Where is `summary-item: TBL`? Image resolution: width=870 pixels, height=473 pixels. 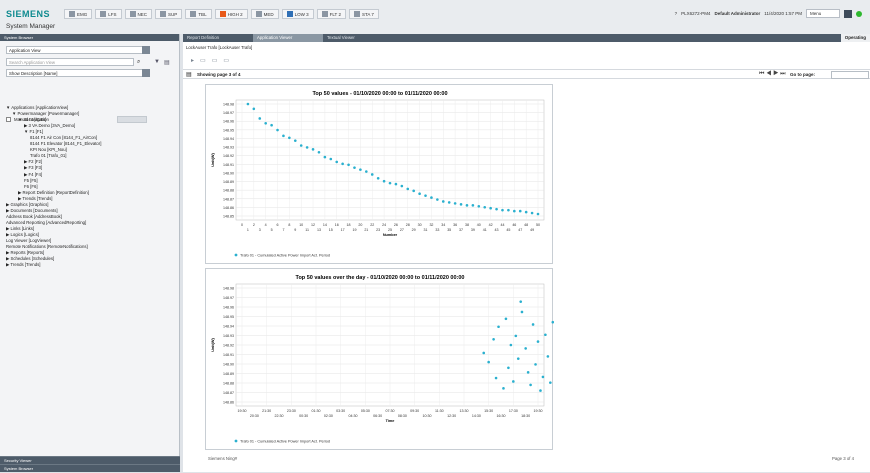 summary-item: TBL is located at coordinates (198, 14).